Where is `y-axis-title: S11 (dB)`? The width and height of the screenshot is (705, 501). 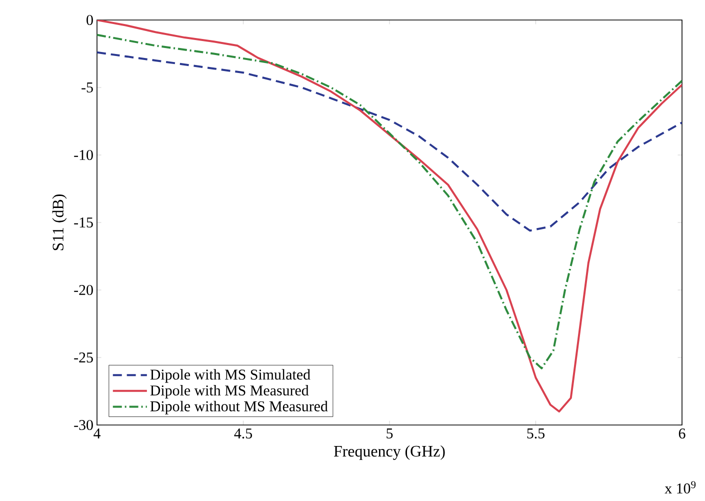 y-axis-title: S11 (dB) is located at coordinates (59, 222).